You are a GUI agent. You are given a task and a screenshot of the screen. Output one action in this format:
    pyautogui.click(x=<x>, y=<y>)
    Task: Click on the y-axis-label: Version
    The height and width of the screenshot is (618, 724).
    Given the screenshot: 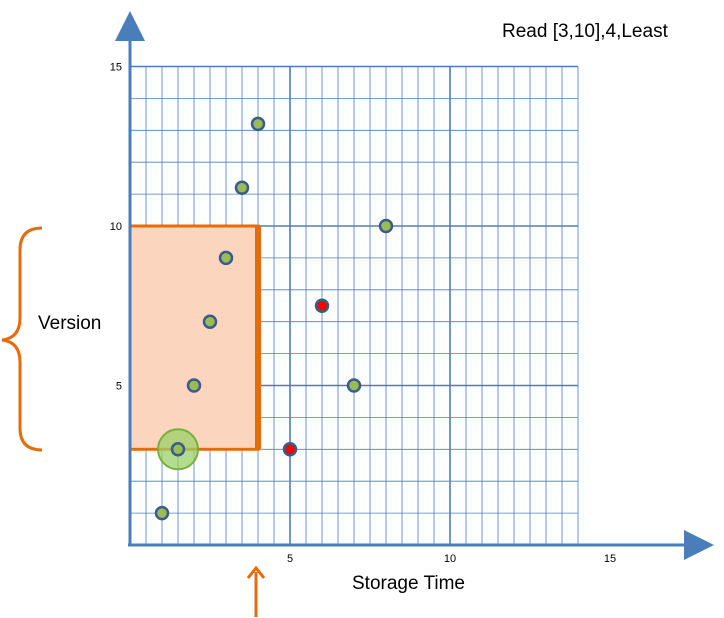 What is the action you would take?
    pyautogui.click(x=69, y=323)
    